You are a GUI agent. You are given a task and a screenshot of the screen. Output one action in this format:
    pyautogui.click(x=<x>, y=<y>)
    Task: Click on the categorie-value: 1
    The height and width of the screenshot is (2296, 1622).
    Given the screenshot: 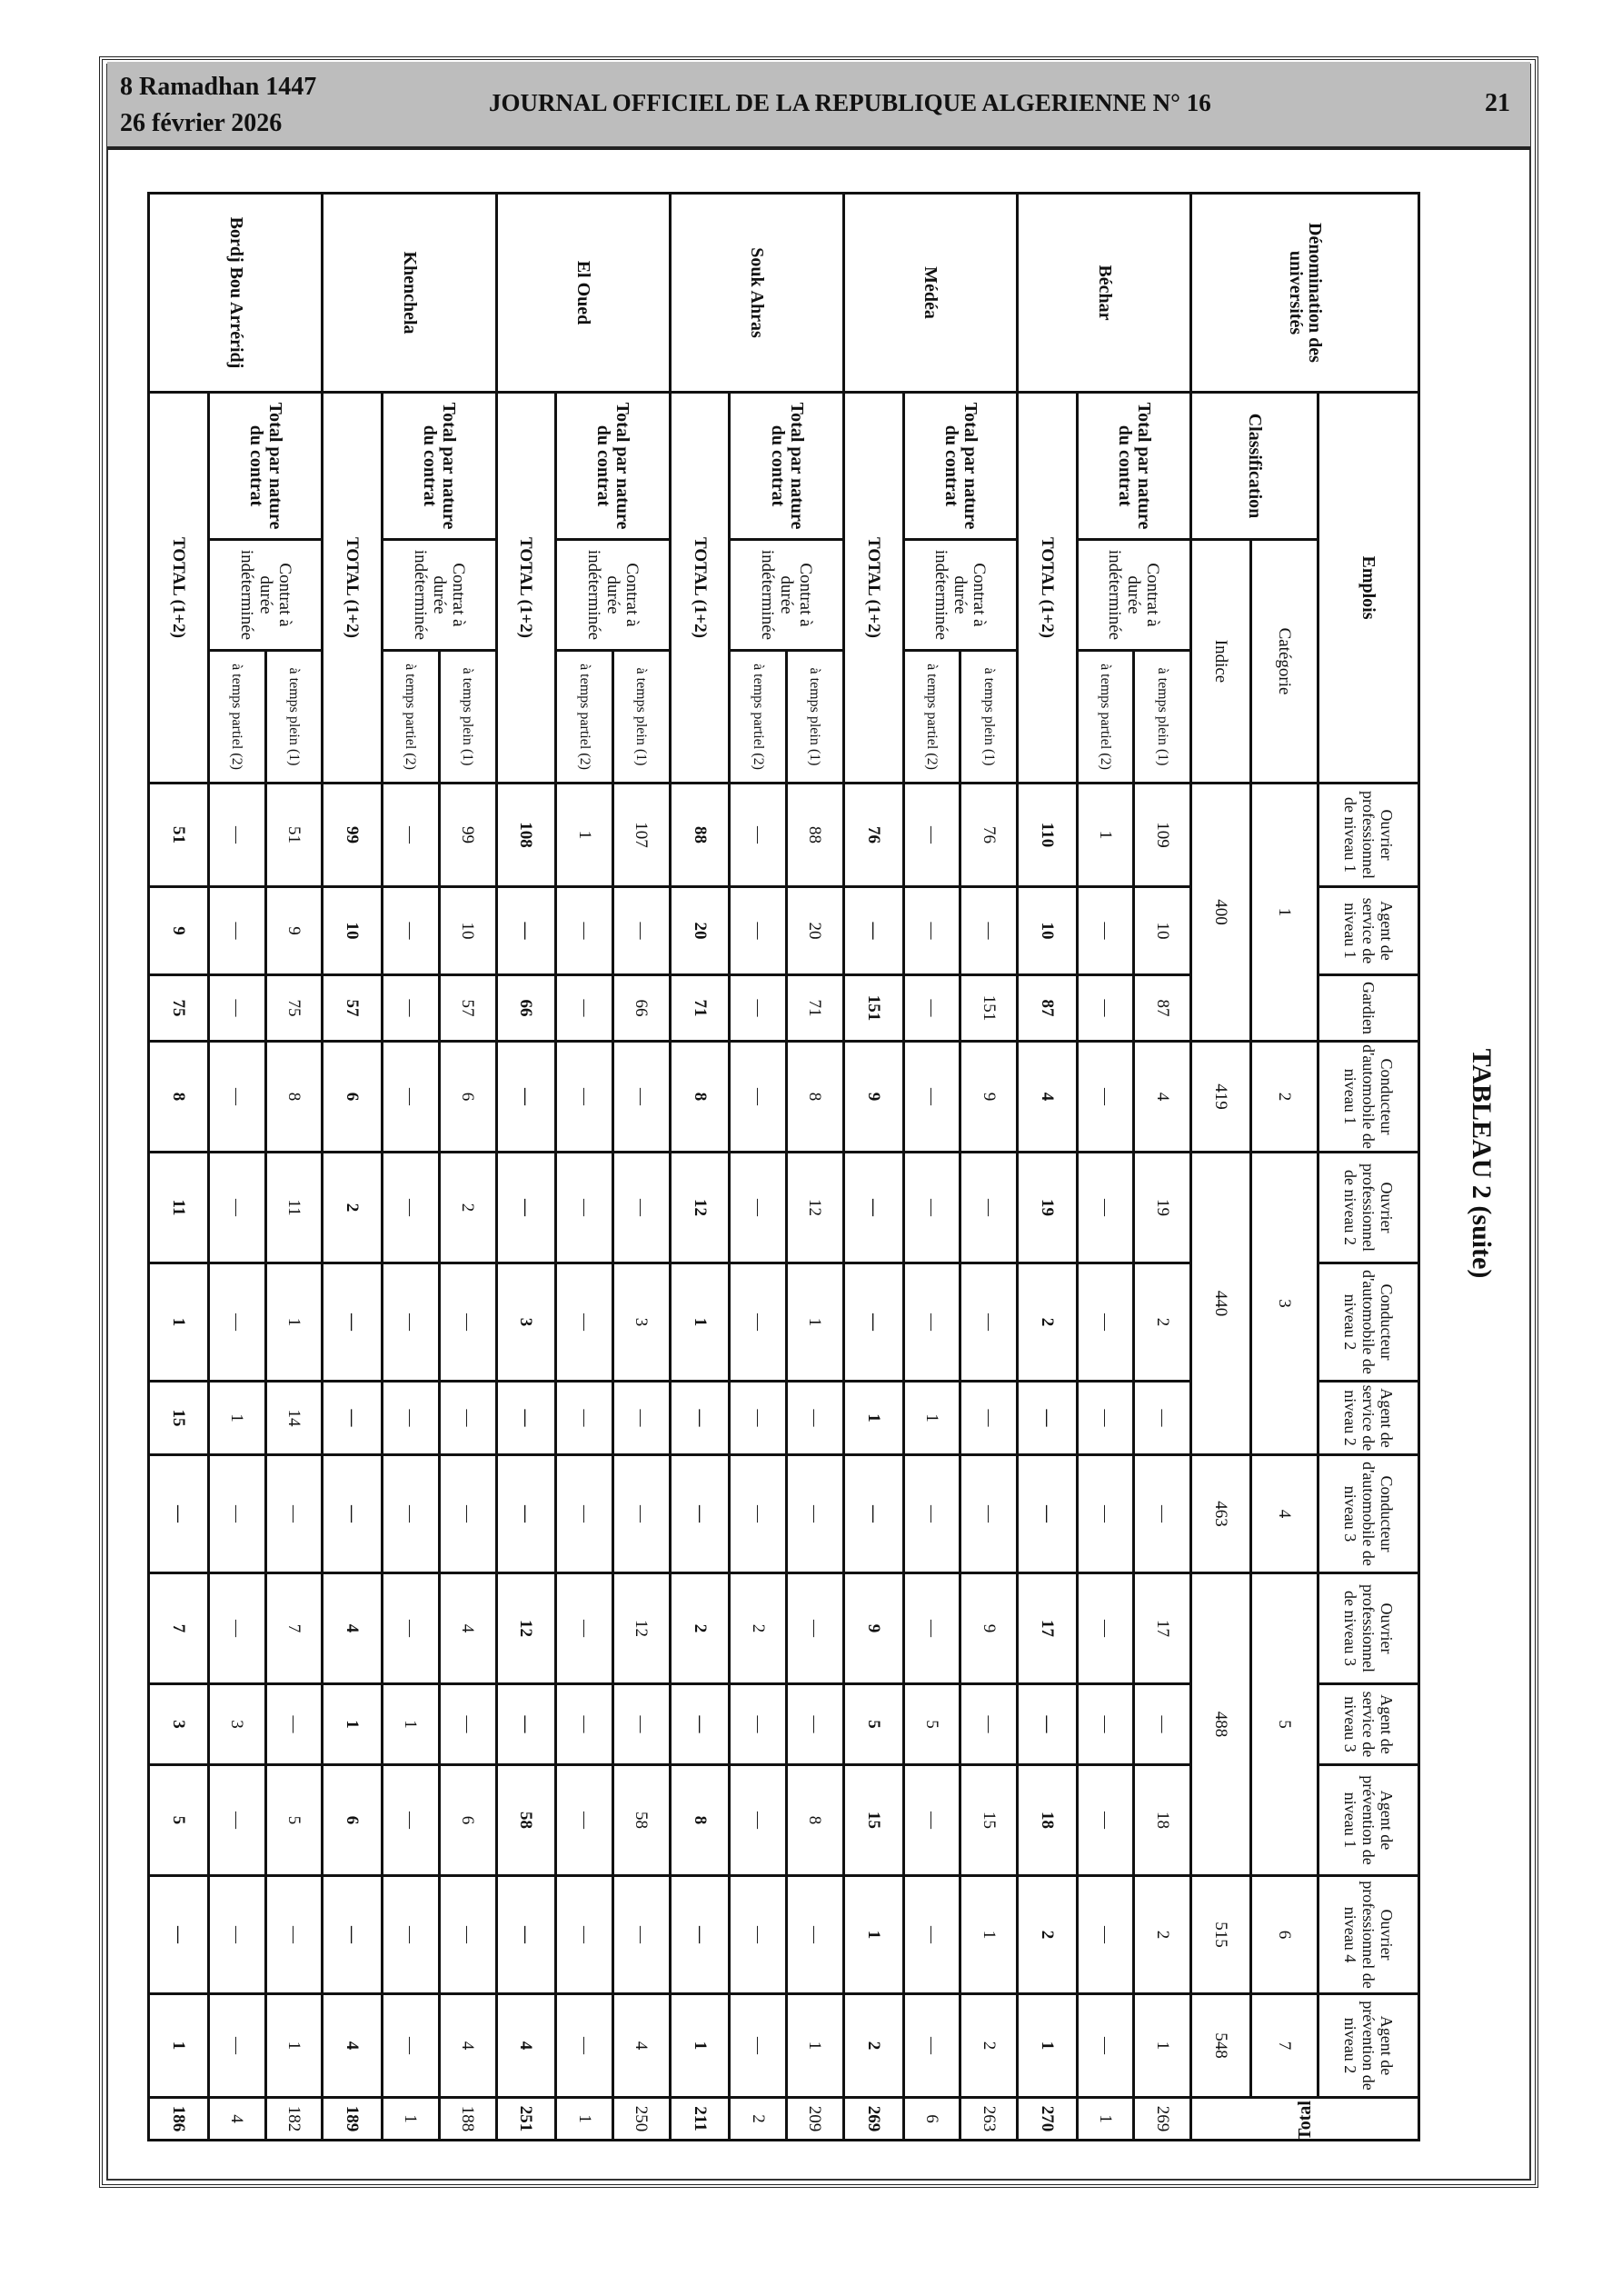 What is the action you would take?
    pyautogui.click(x=1284, y=912)
    